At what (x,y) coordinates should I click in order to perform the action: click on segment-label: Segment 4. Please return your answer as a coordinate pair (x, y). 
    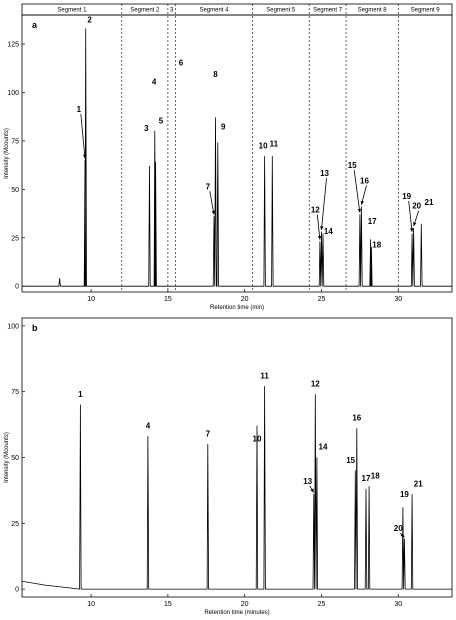
    Looking at the image, I should click on (214, 11).